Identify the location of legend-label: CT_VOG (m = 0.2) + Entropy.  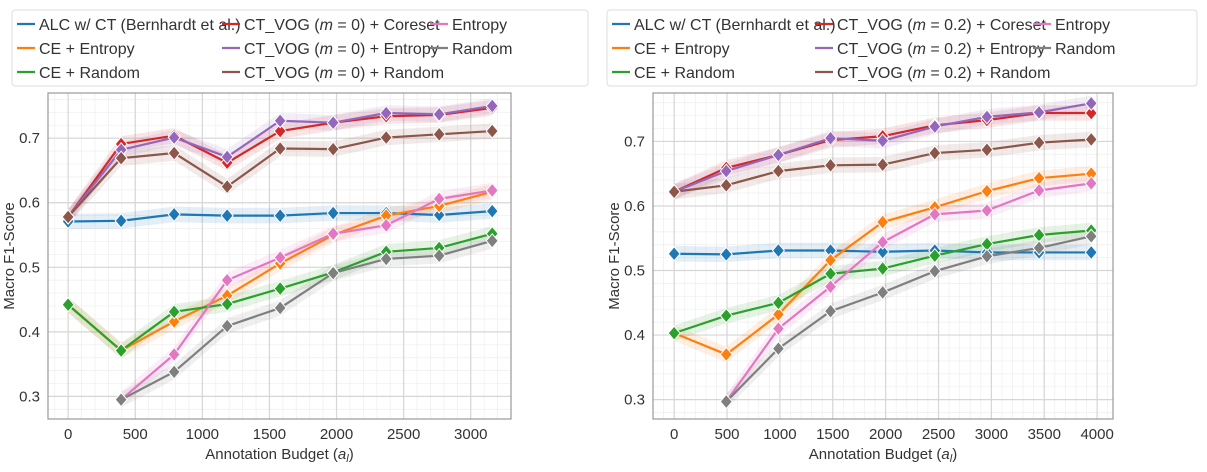
(941, 49).